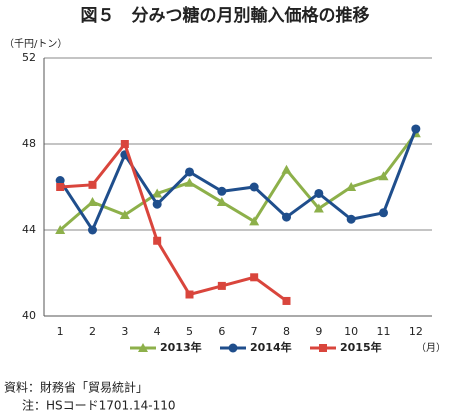 The width and height of the screenshot is (450, 418). I want to click on x-tick-label: 9, so click(318, 331).